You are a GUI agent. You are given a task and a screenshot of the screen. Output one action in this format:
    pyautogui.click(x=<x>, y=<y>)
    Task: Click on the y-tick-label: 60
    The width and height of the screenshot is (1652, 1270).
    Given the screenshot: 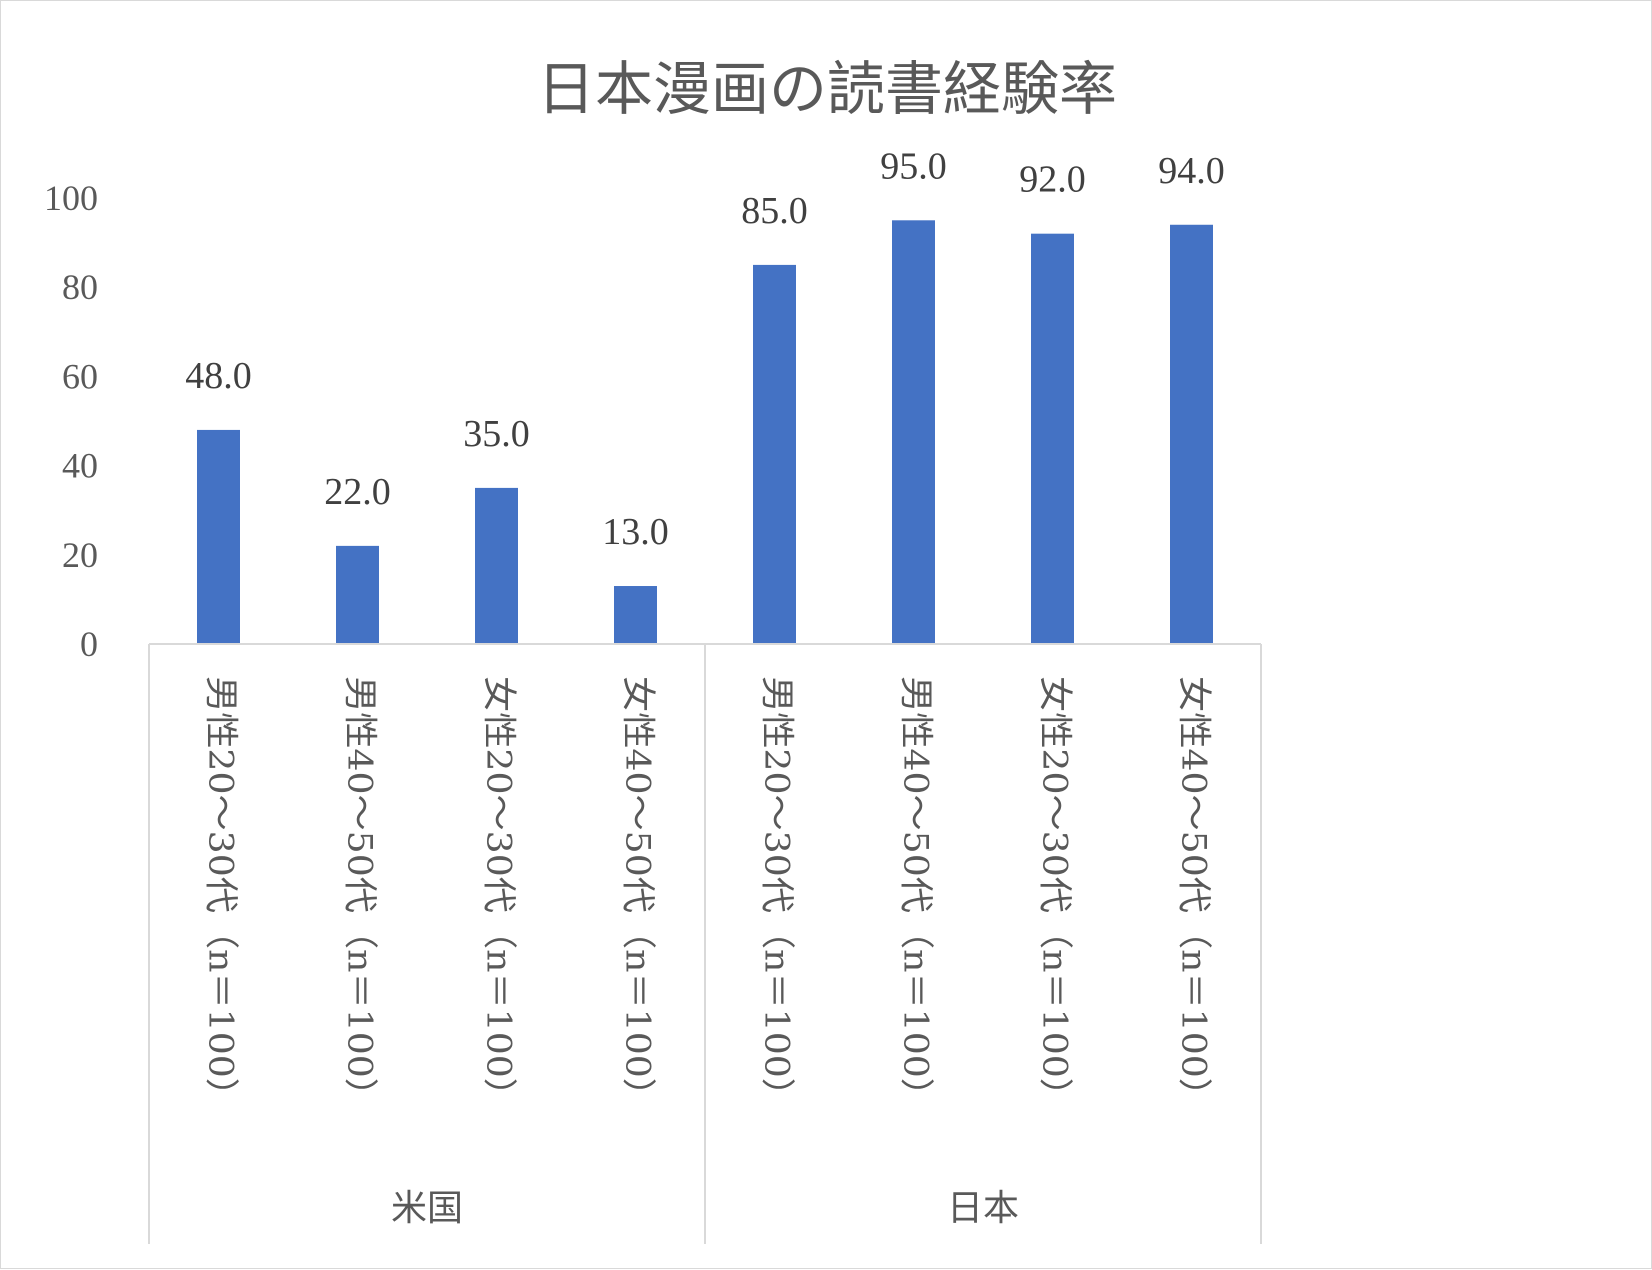 What is the action you would take?
    pyautogui.click(x=80, y=376)
    